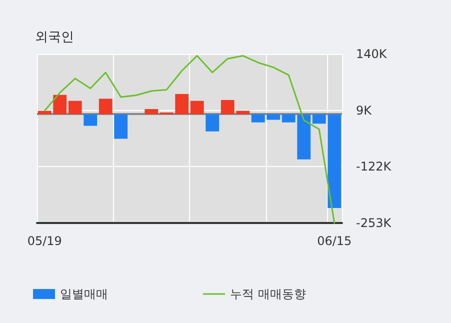  Describe the element at coordinates (374, 167) in the screenshot. I see `y-tick-label: -122K` at that location.